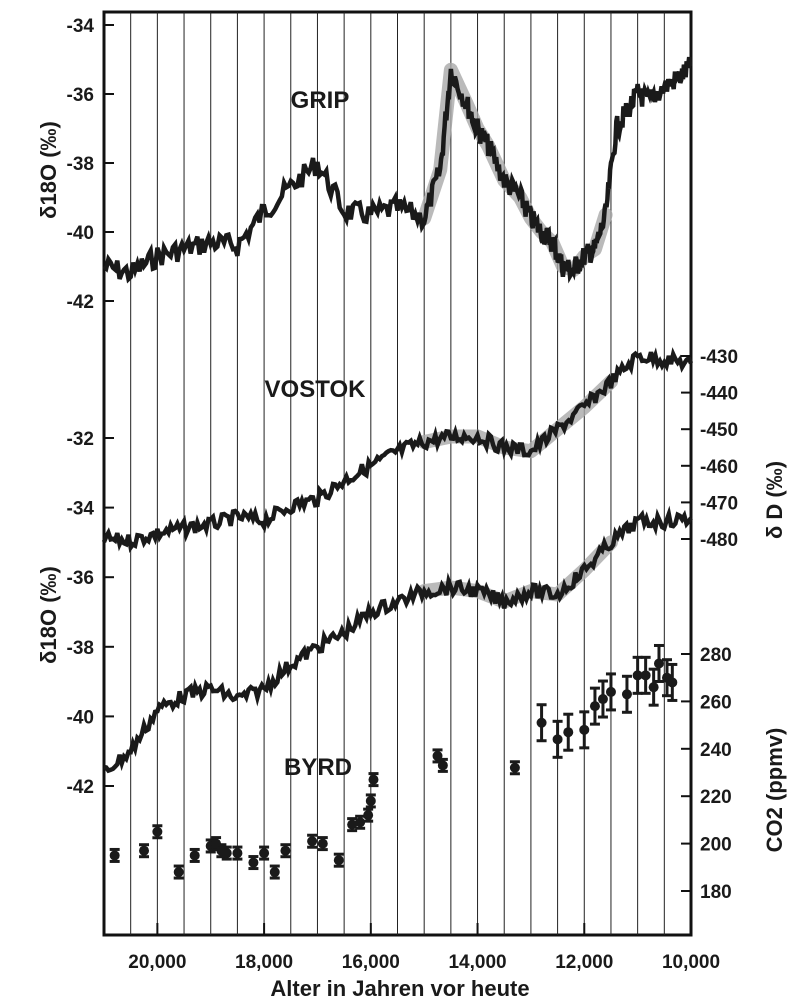 This screenshot has width=803, height=1003. What do you see at coordinates (716, 892) in the screenshot?
I see `co2-tick-label: 180` at bounding box center [716, 892].